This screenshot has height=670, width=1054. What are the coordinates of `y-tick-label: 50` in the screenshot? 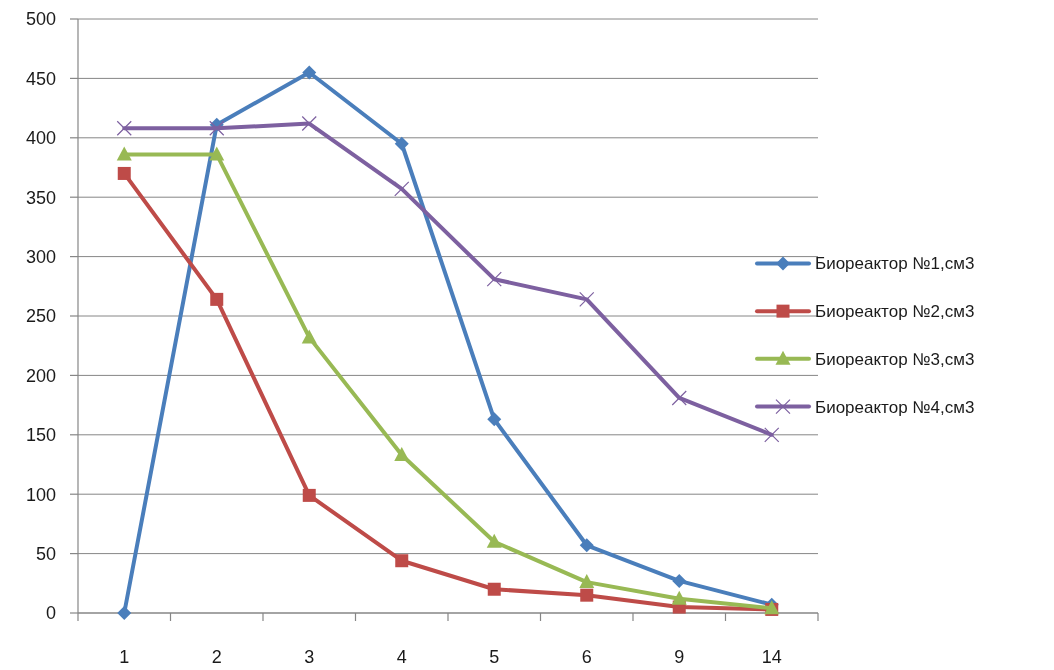 It's located at (45, 553).